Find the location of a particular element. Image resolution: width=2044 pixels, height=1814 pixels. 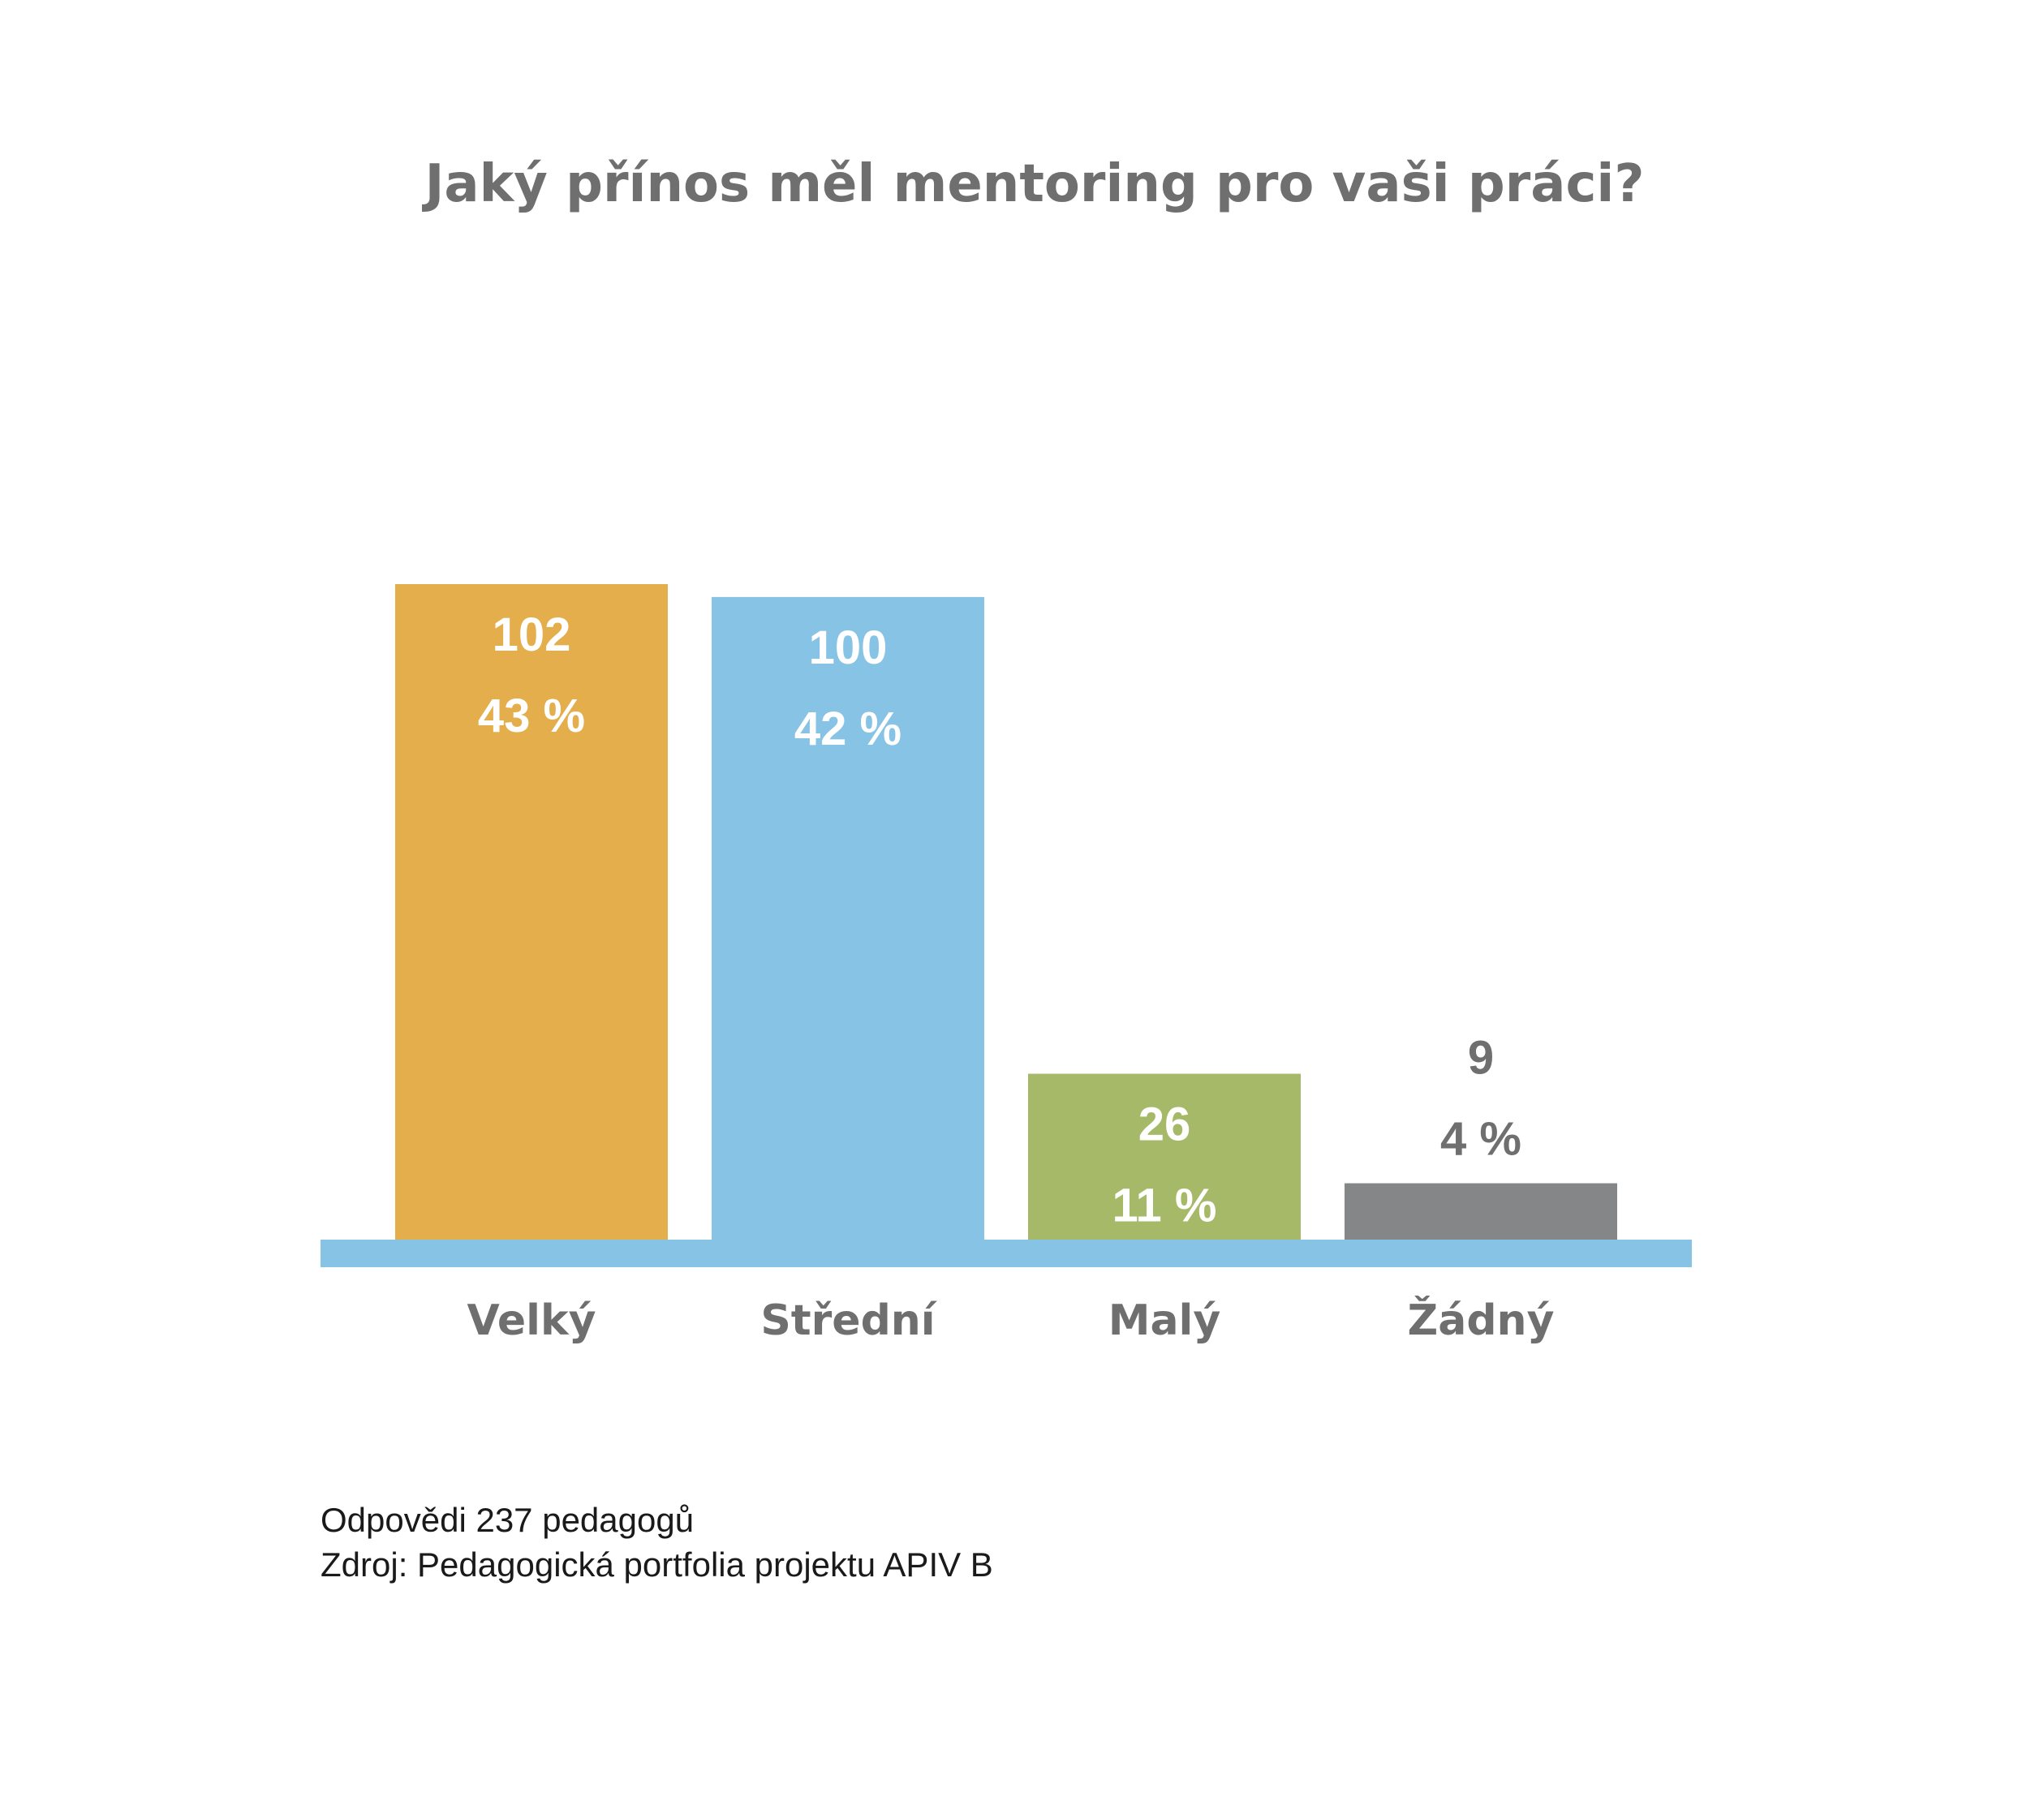

bar-percent-label-2: 11 % is located at coordinates (1165, 1206).